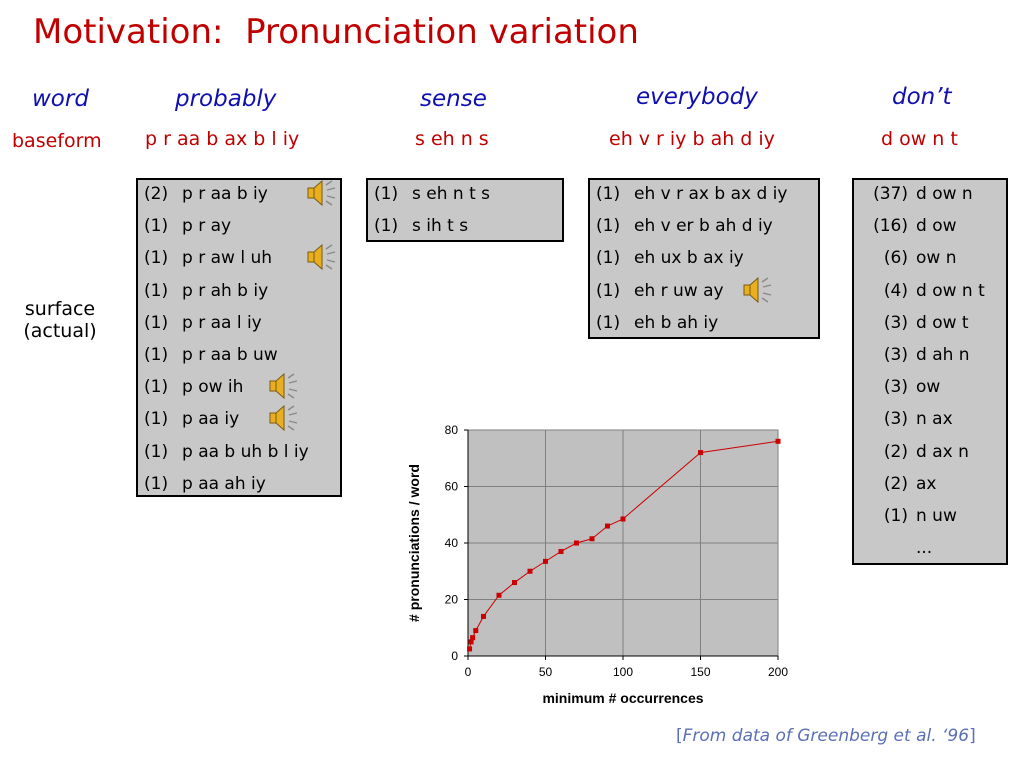 This screenshot has height=768, width=1024. Describe the element at coordinates (546, 672) in the screenshot. I see `x-tick-label: 50` at that location.